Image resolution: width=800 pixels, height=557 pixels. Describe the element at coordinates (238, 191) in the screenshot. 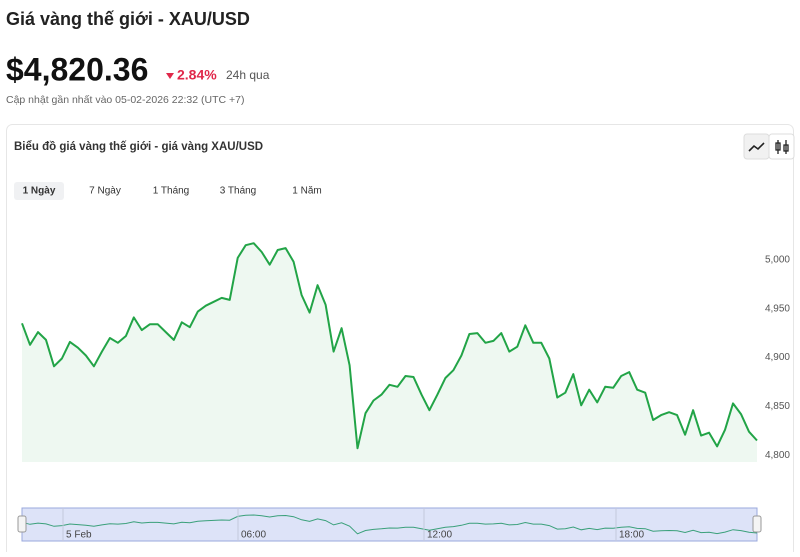

I see `range-tab: 3 Tháng` at that location.